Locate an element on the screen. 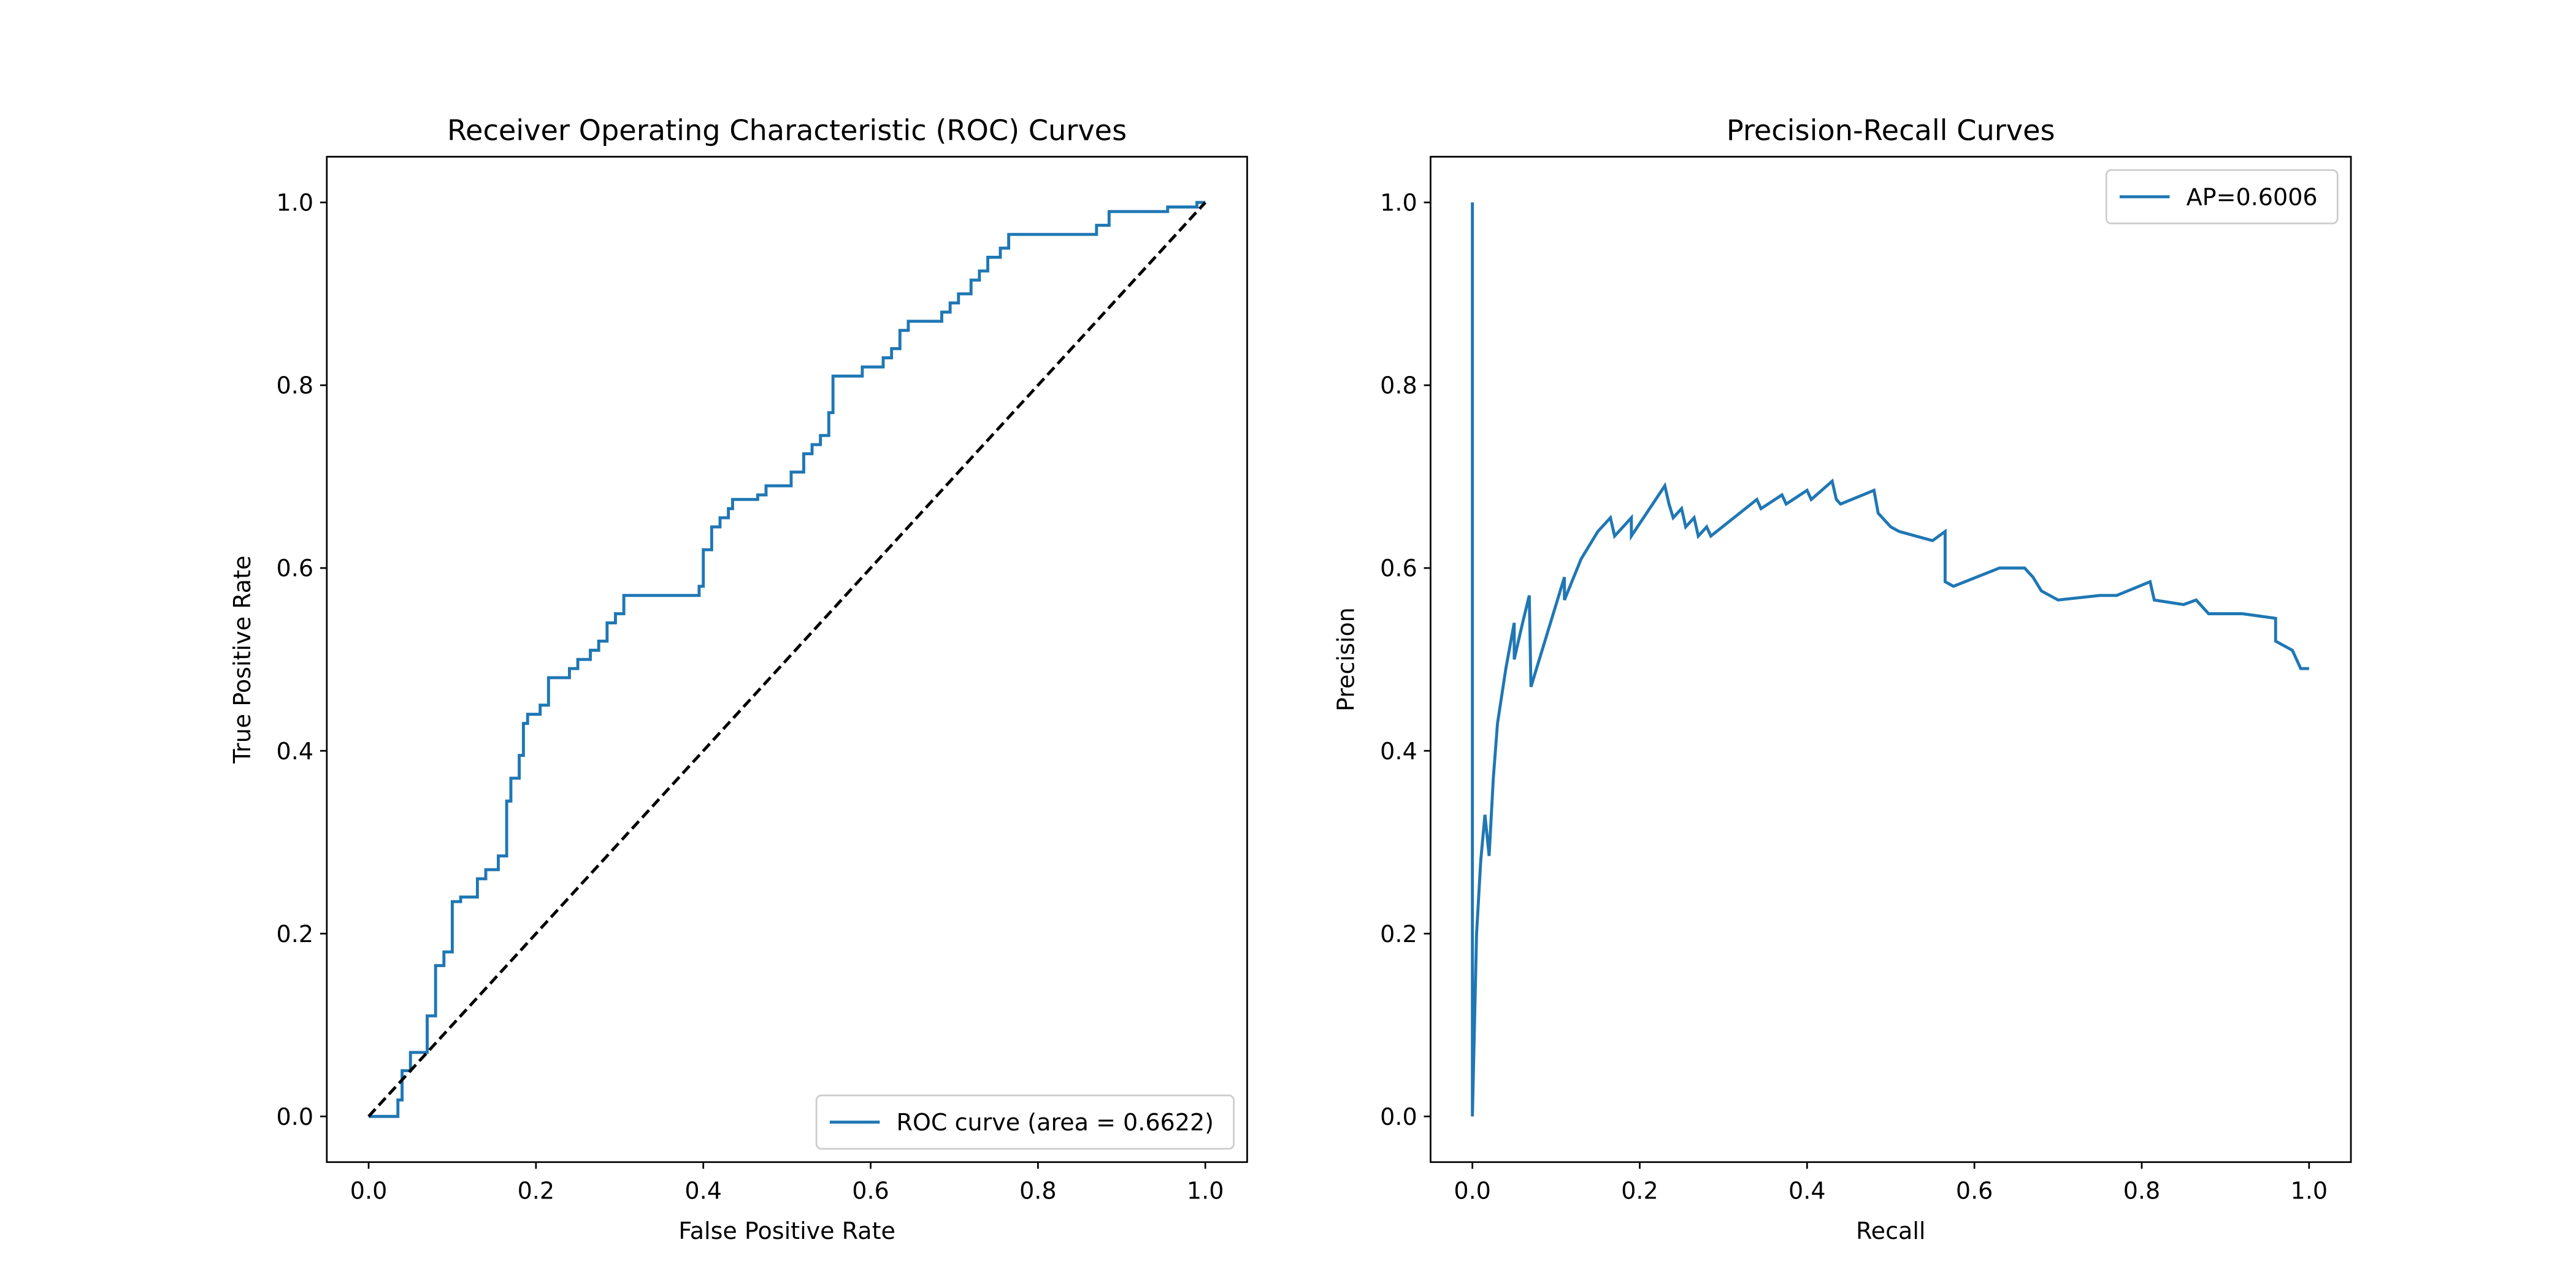 The width and height of the screenshot is (2576, 1288). x-axis-label: False Positive Rate is located at coordinates (786, 1230).